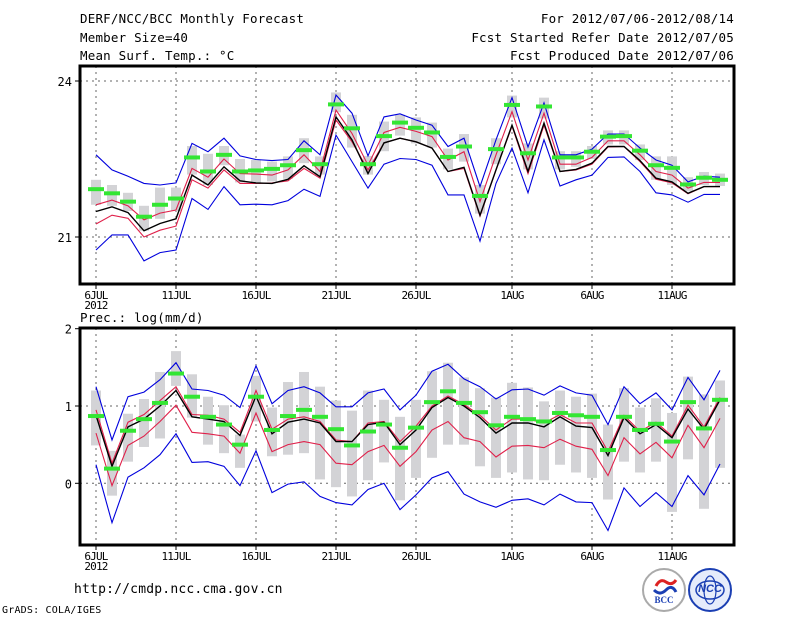 This screenshot has width=800, height=618. What do you see at coordinates (336, 295) in the screenshot?
I see `x-tick-label: 21JUL` at bounding box center [336, 295].